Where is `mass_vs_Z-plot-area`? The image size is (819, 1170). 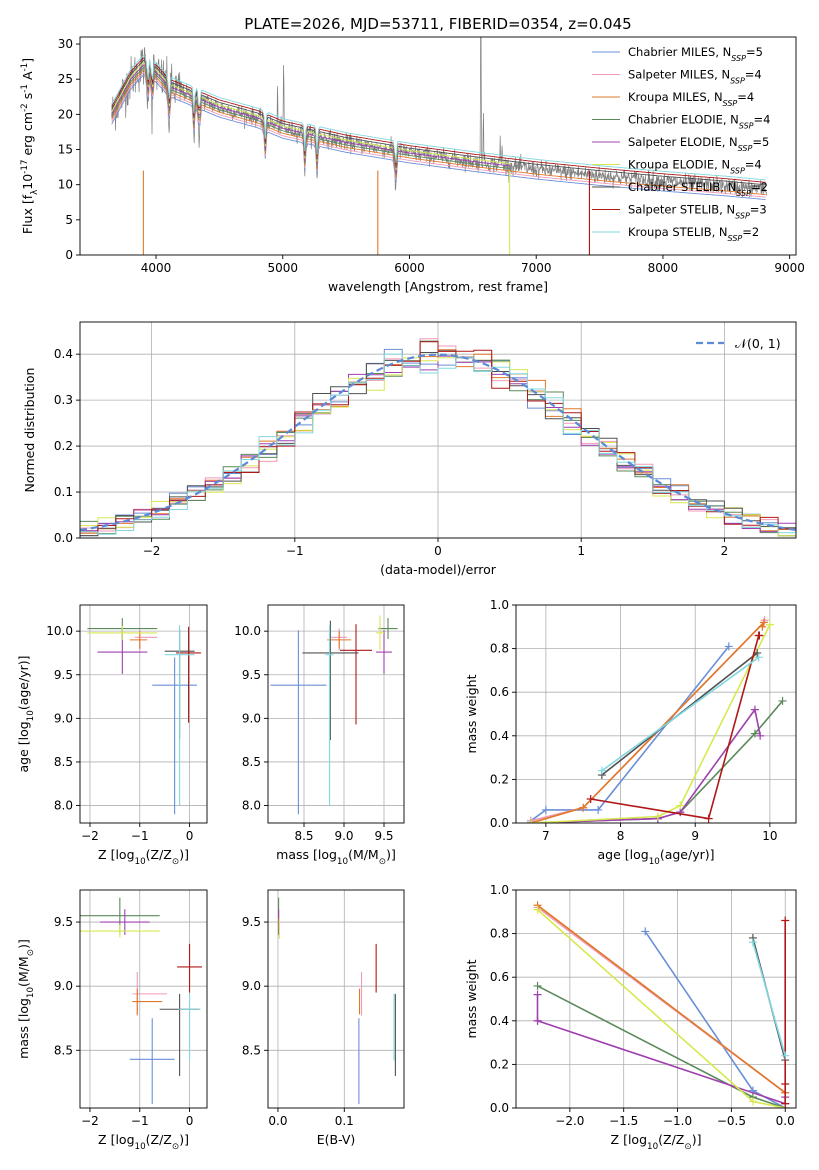
mass_vs_Z-plot-area is located at coordinates (141, 1001).